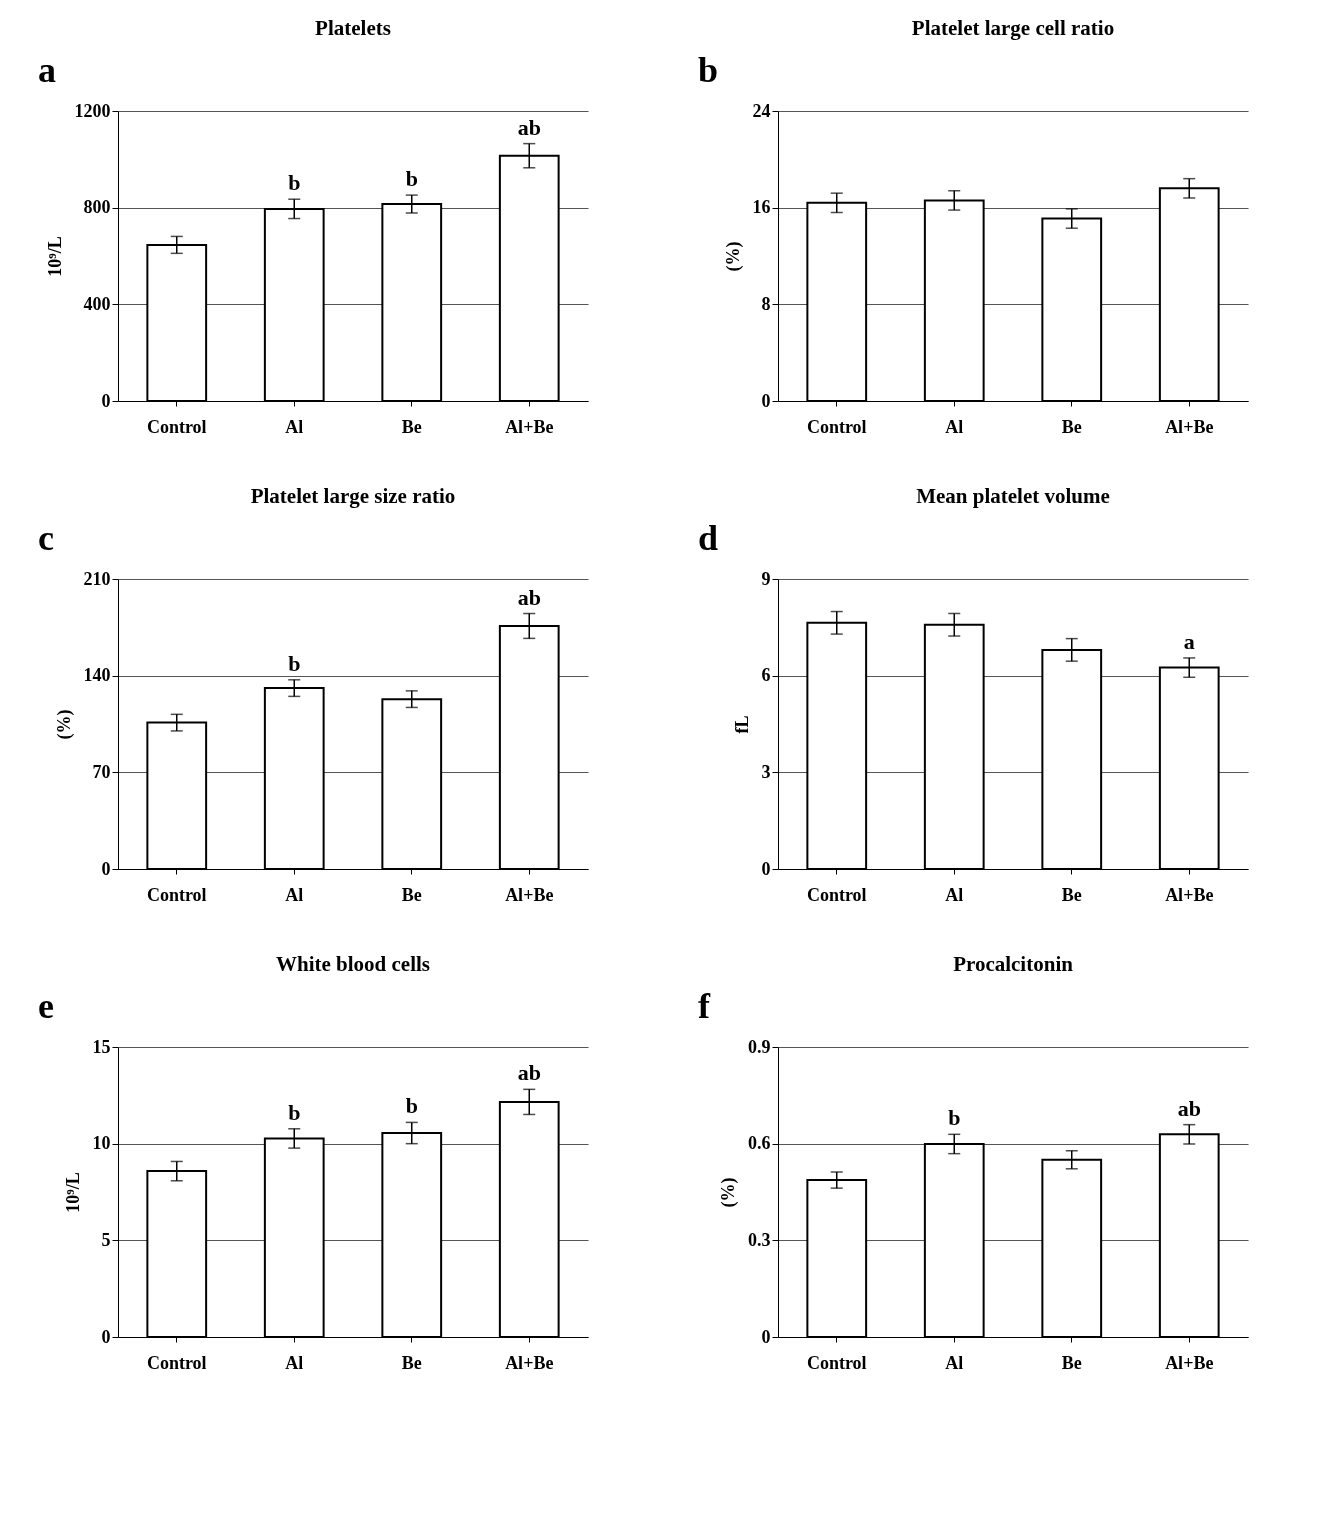 The height and width of the screenshot is (1533, 1338). What do you see at coordinates (101, 771) in the screenshot?
I see `y-tick-label: 70` at bounding box center [101, 771].